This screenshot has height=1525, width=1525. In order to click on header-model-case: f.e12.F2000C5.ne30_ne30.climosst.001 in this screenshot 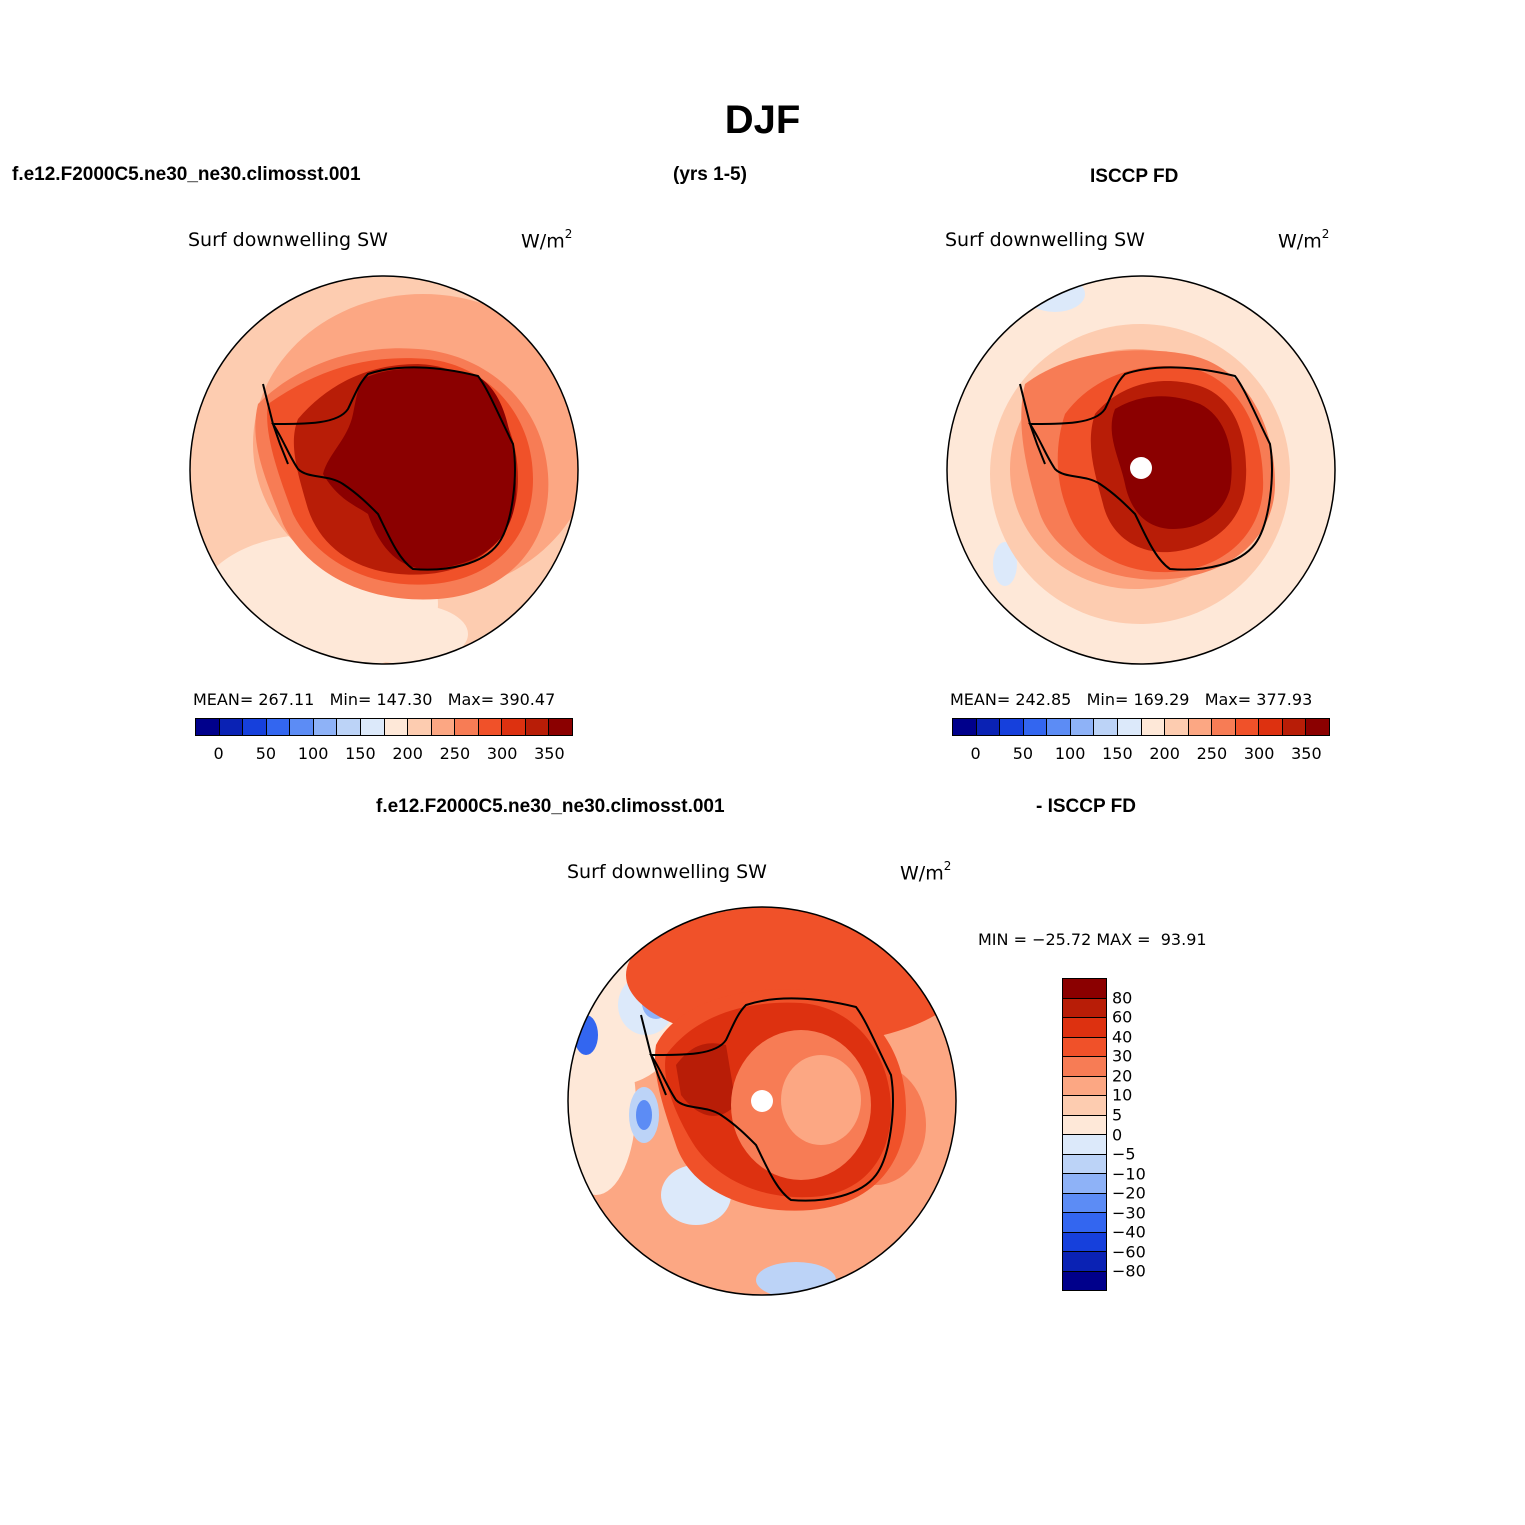, I will do `click(186, 174)`.